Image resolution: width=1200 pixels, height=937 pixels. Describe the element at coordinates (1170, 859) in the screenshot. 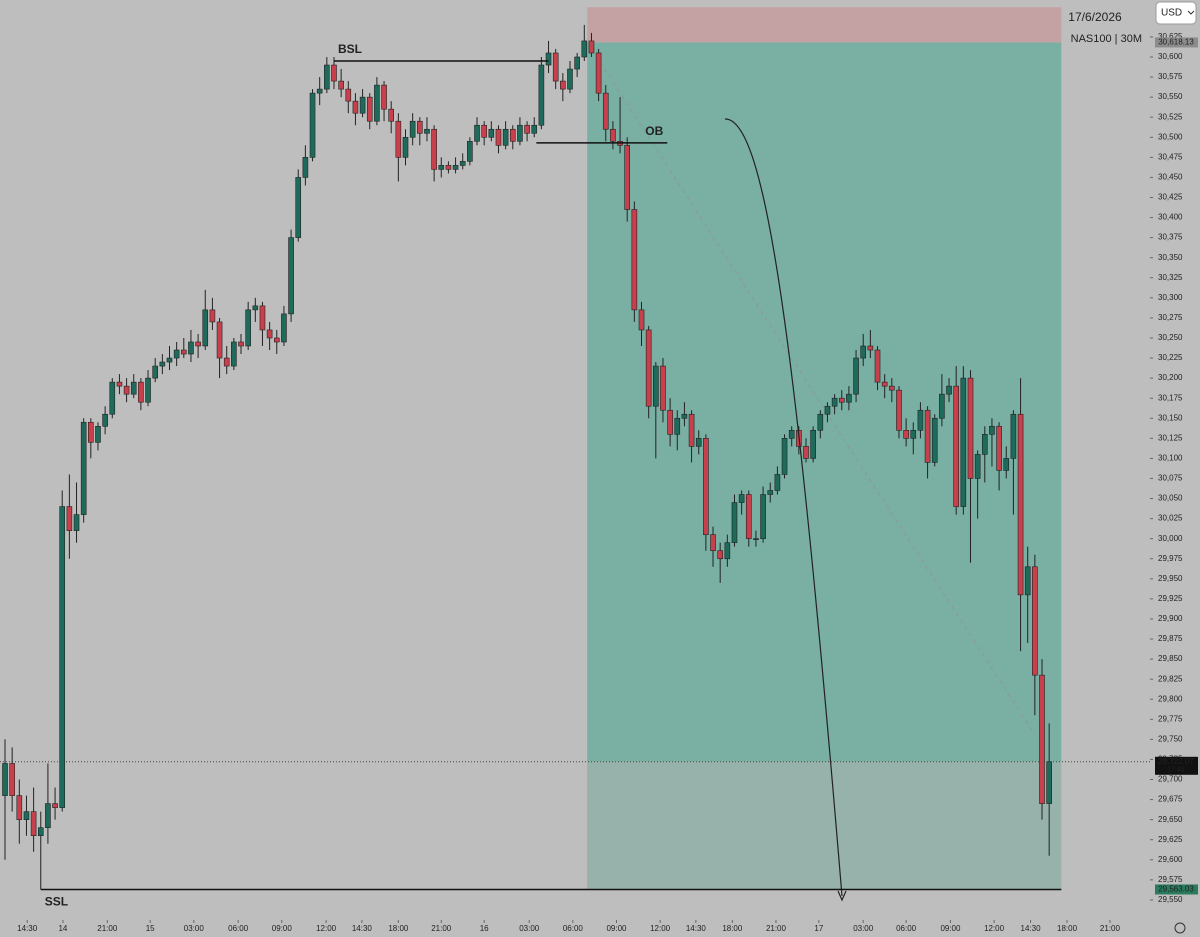

I see `y-tick-label: 29,600` at that location.